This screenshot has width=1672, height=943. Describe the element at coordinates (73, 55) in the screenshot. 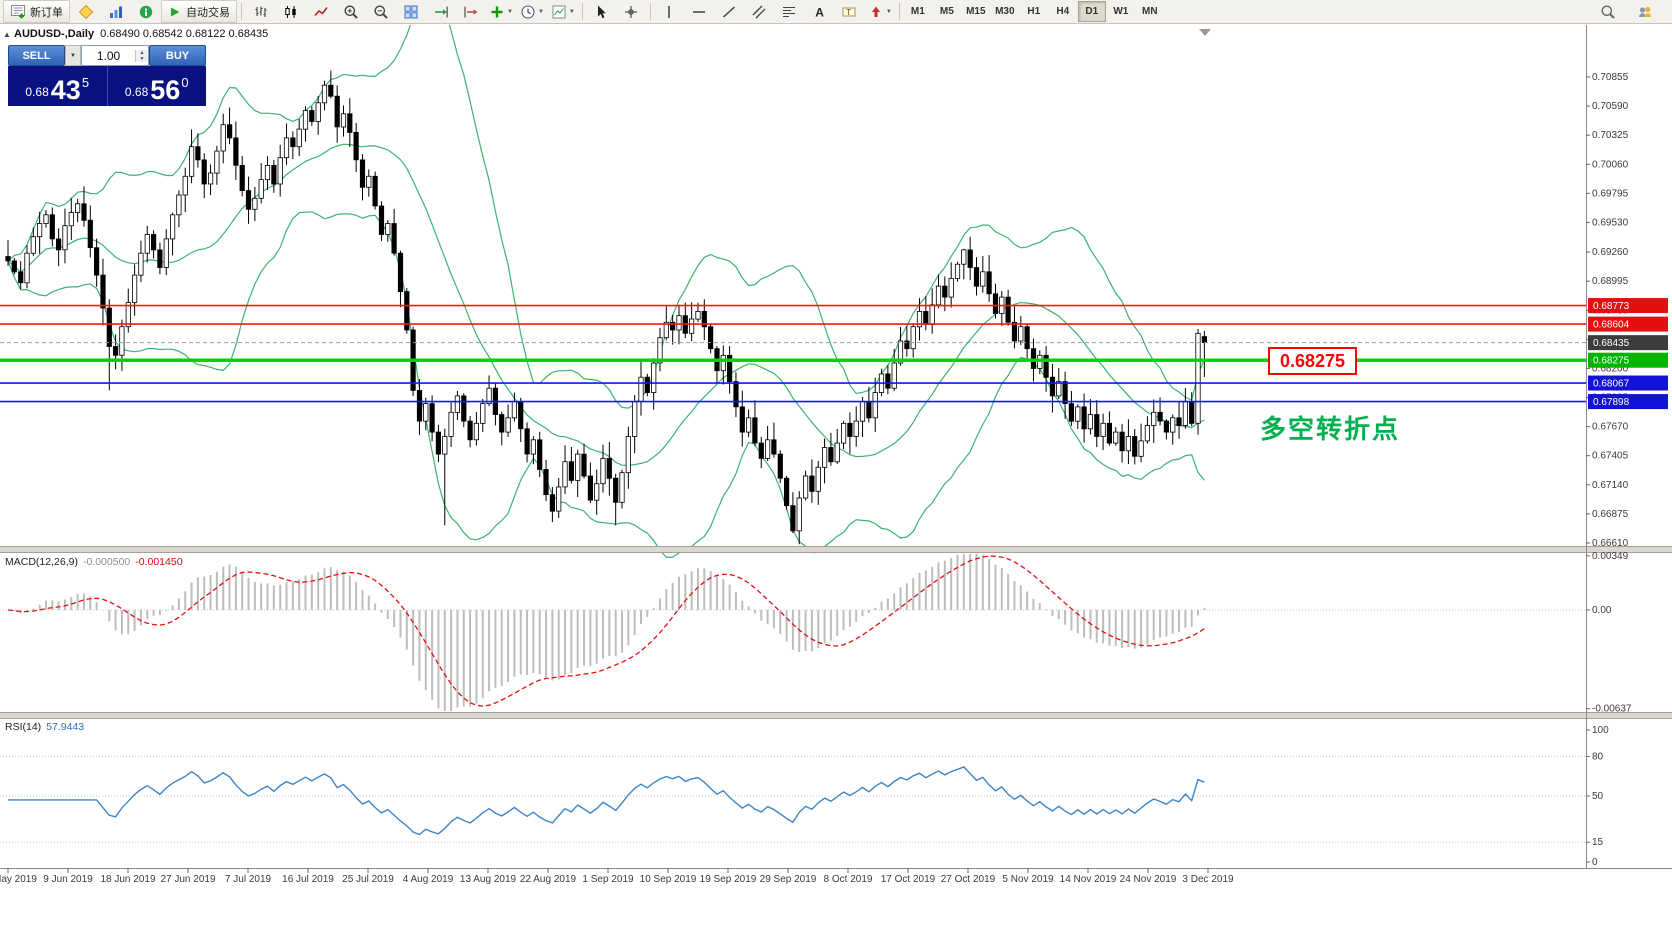

I see `order-options-dropdown: ▼` at that location.